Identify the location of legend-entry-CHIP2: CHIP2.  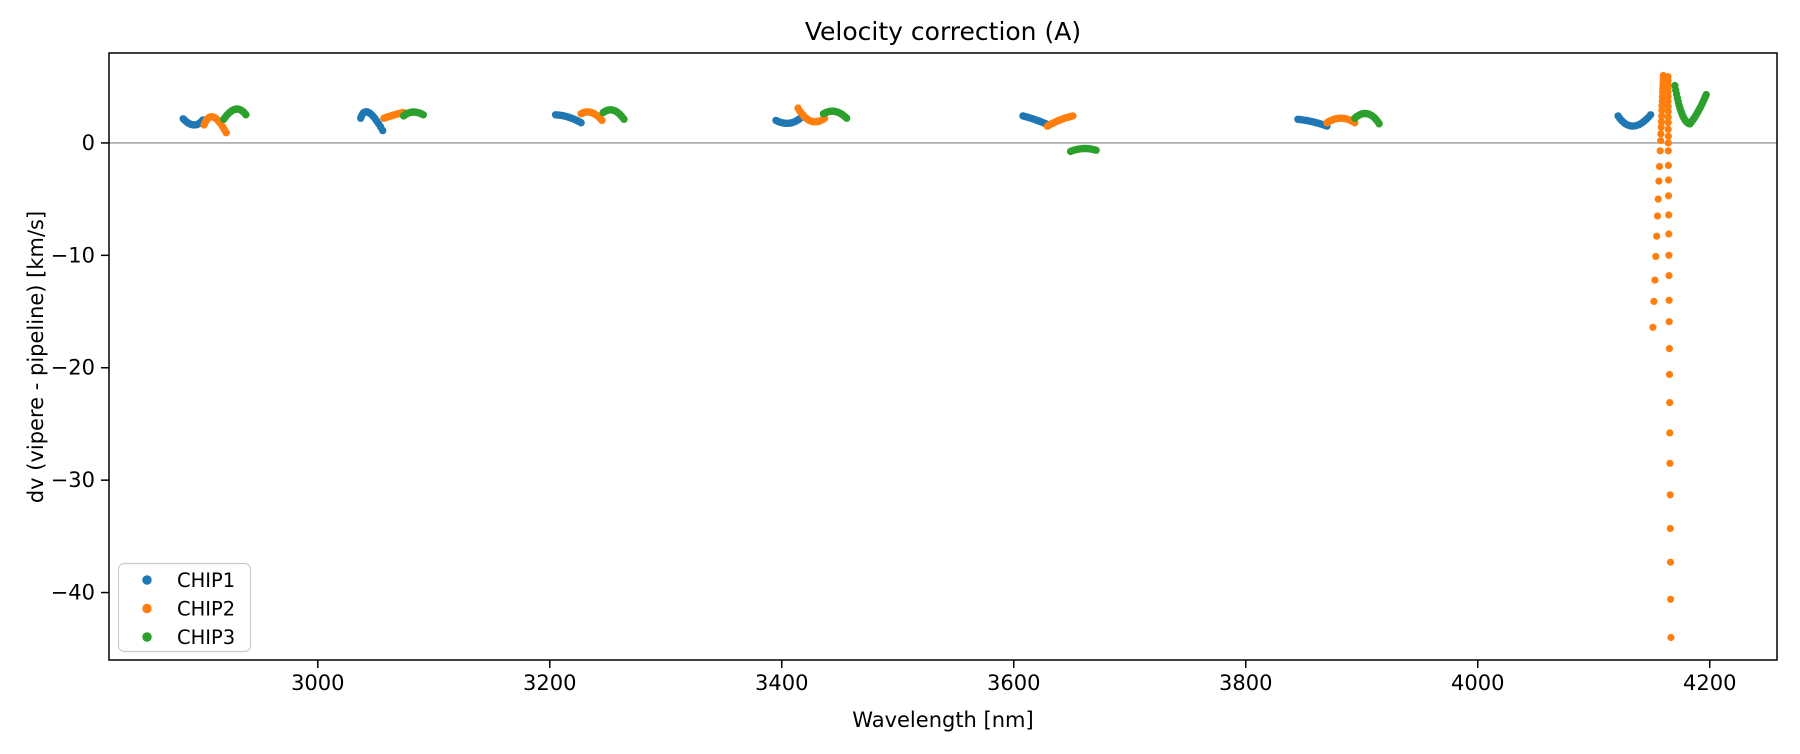
(188, 609).